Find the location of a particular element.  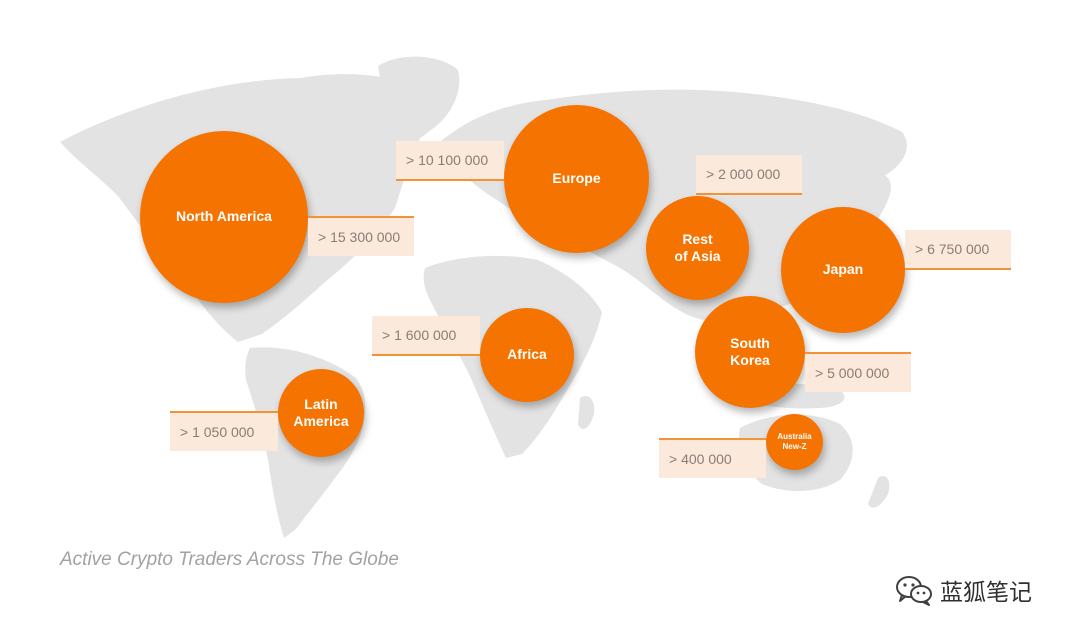

australia-new-z-value: > 400 000 is located at coordinates (712, 459).